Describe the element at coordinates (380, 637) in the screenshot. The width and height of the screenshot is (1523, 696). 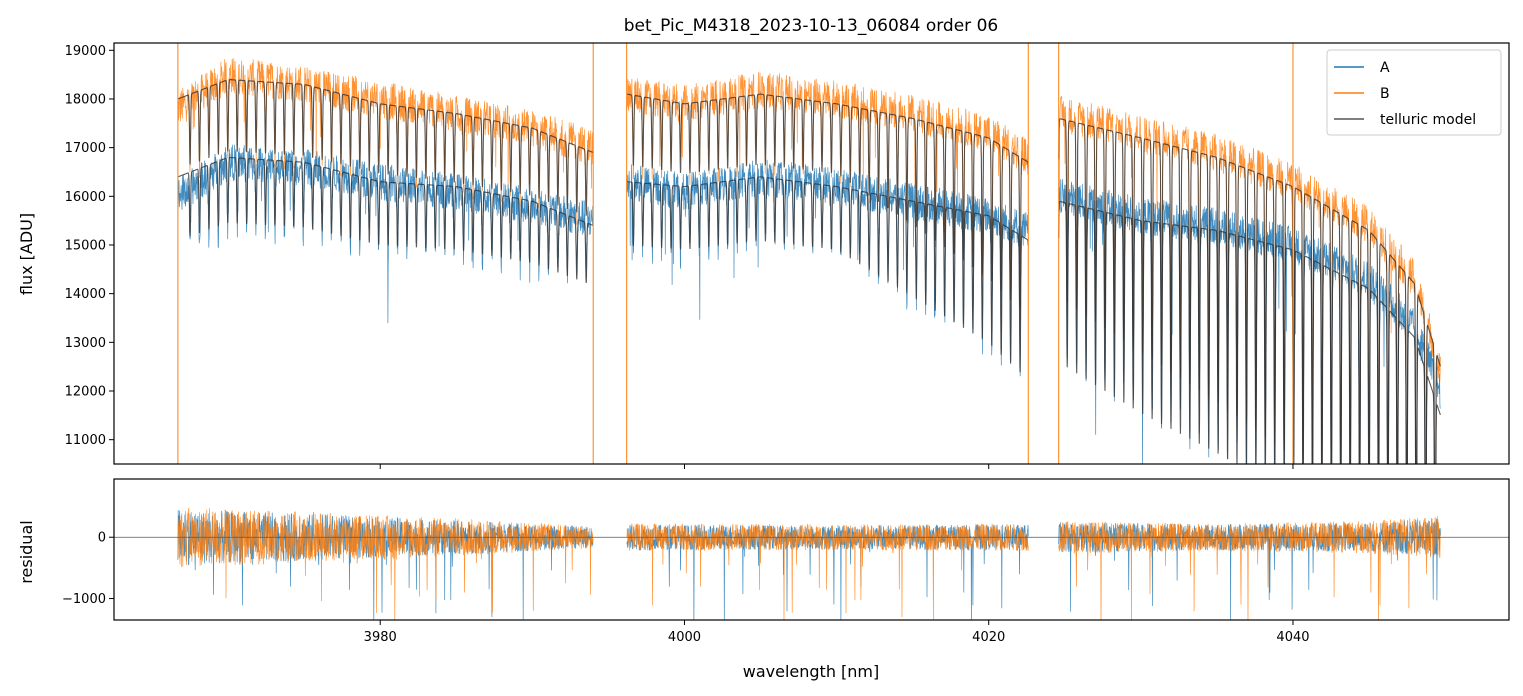
I see `x-tick-label: 3980` at that location.